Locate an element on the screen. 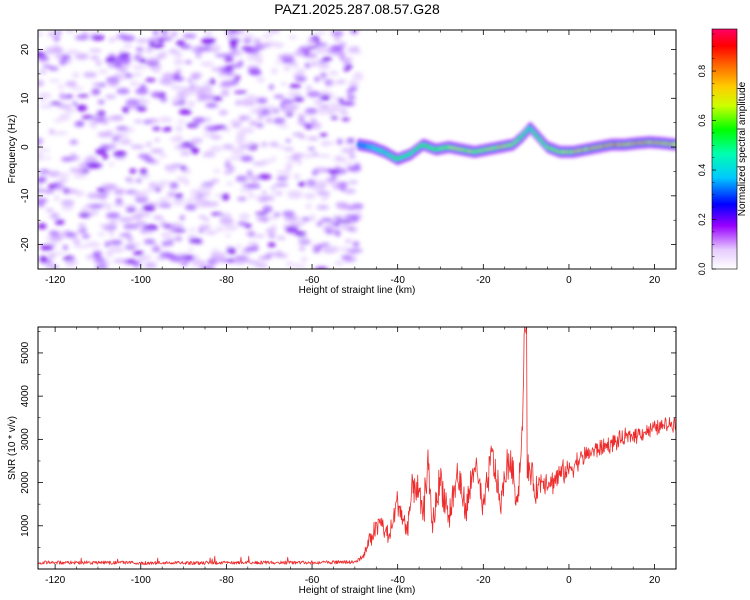 The height and width of the screenshot is (600, 750). colorbar-tick-label: 0.8 is located at coordinates (702, 71).